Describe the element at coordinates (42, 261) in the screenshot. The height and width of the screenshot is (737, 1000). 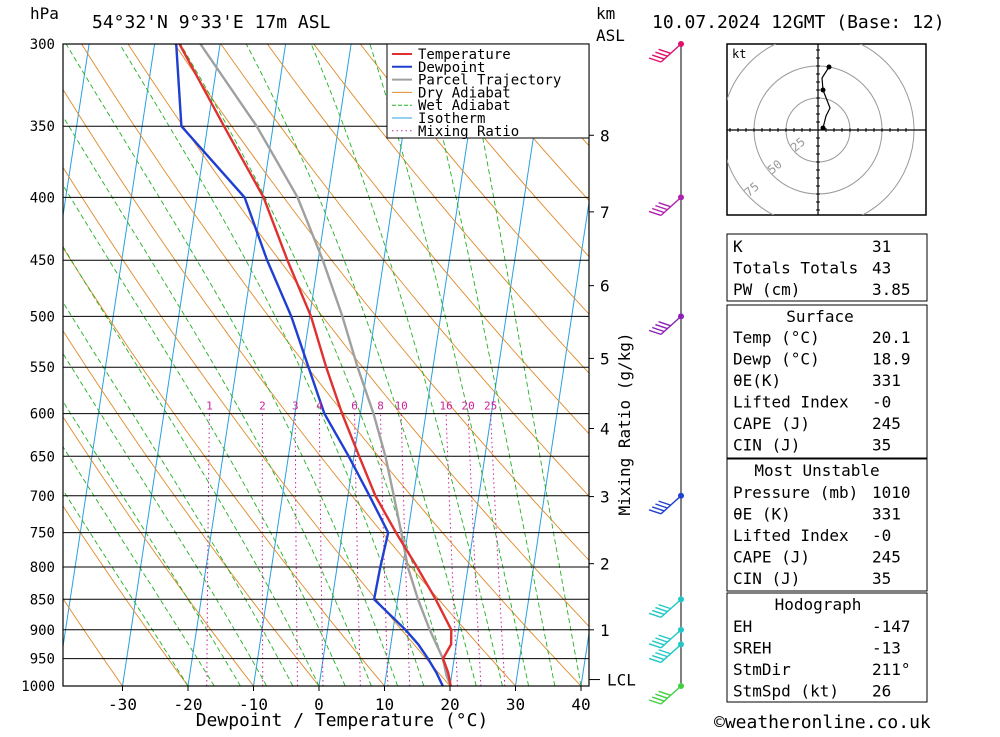
I see `pressure-tick-label: 450` at that location.